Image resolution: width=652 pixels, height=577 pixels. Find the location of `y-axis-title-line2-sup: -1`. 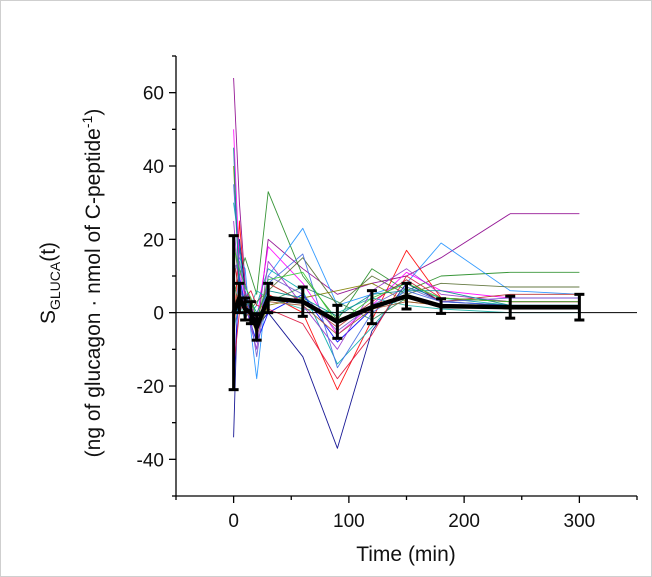

y-axis-title-line2-sup: -1 is located at coordinates (87, 121).